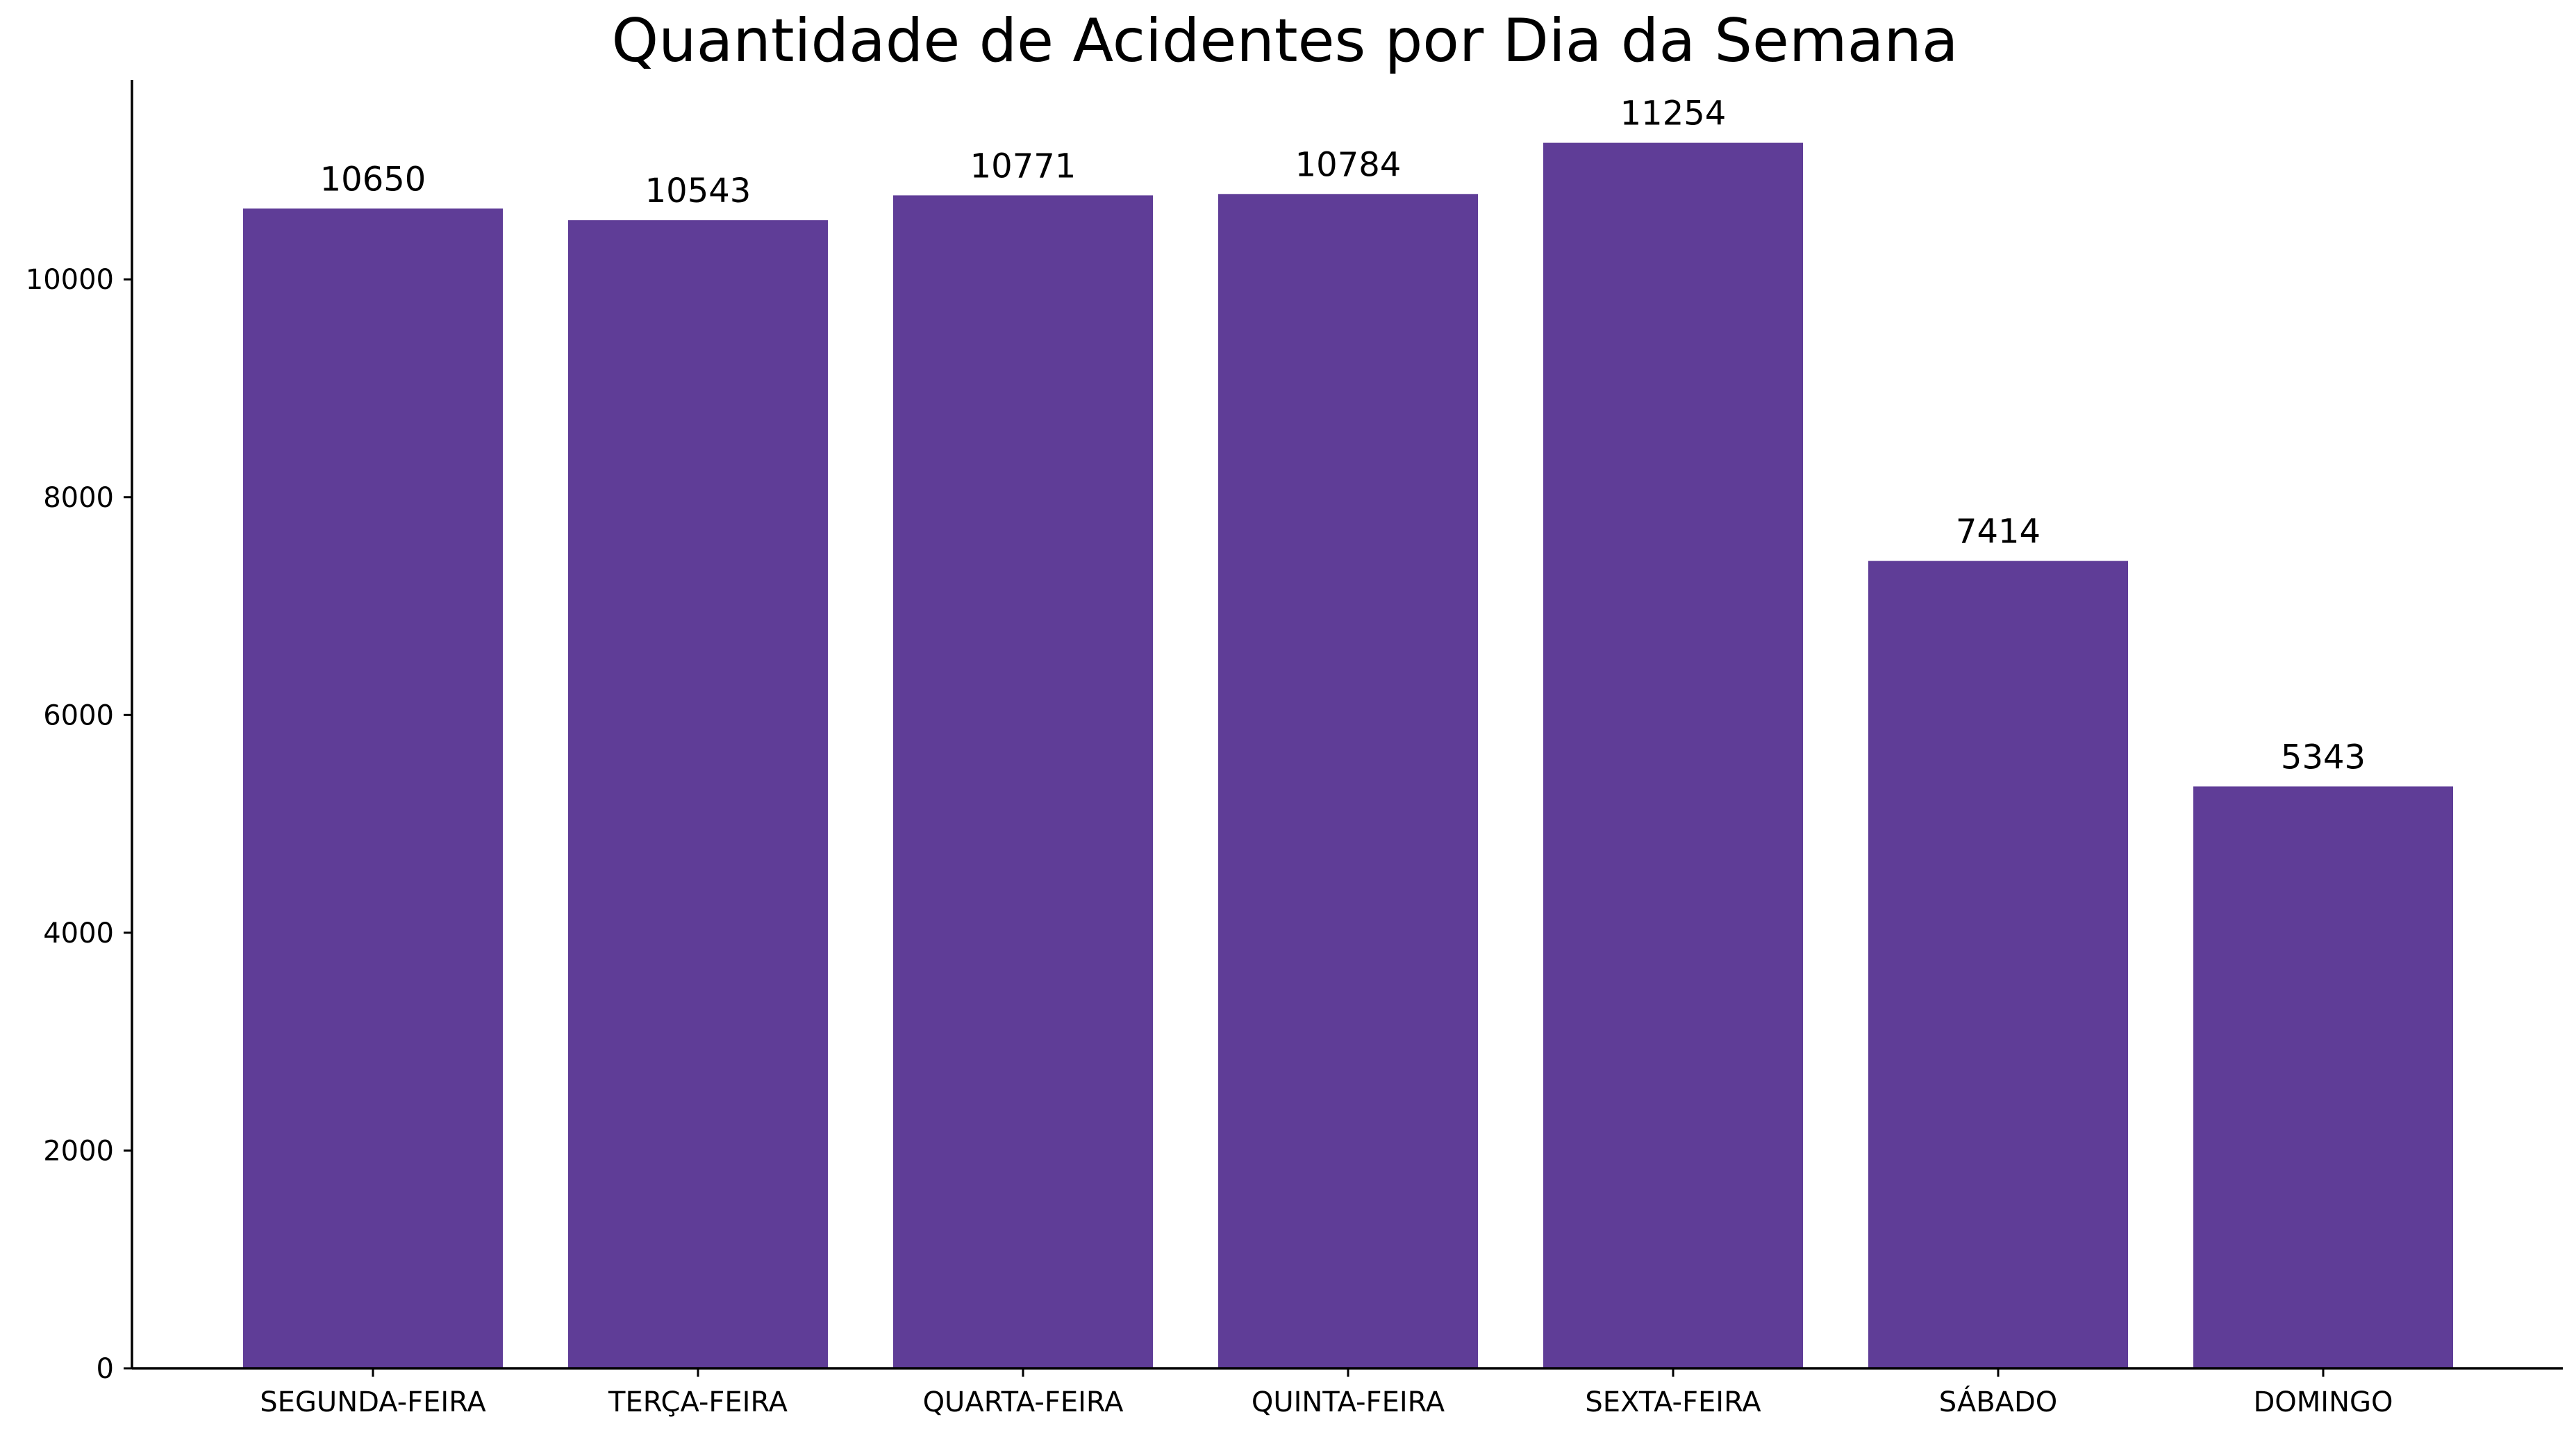  I want to click on y-tick-label: 10000, so click(70, 280).